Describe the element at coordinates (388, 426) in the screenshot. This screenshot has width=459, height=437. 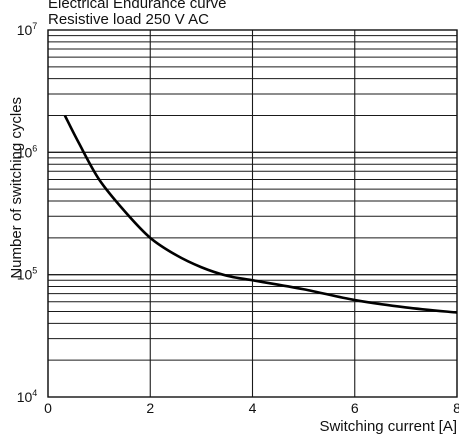
I see `x-axis-label: Switching current [A]` at that location.